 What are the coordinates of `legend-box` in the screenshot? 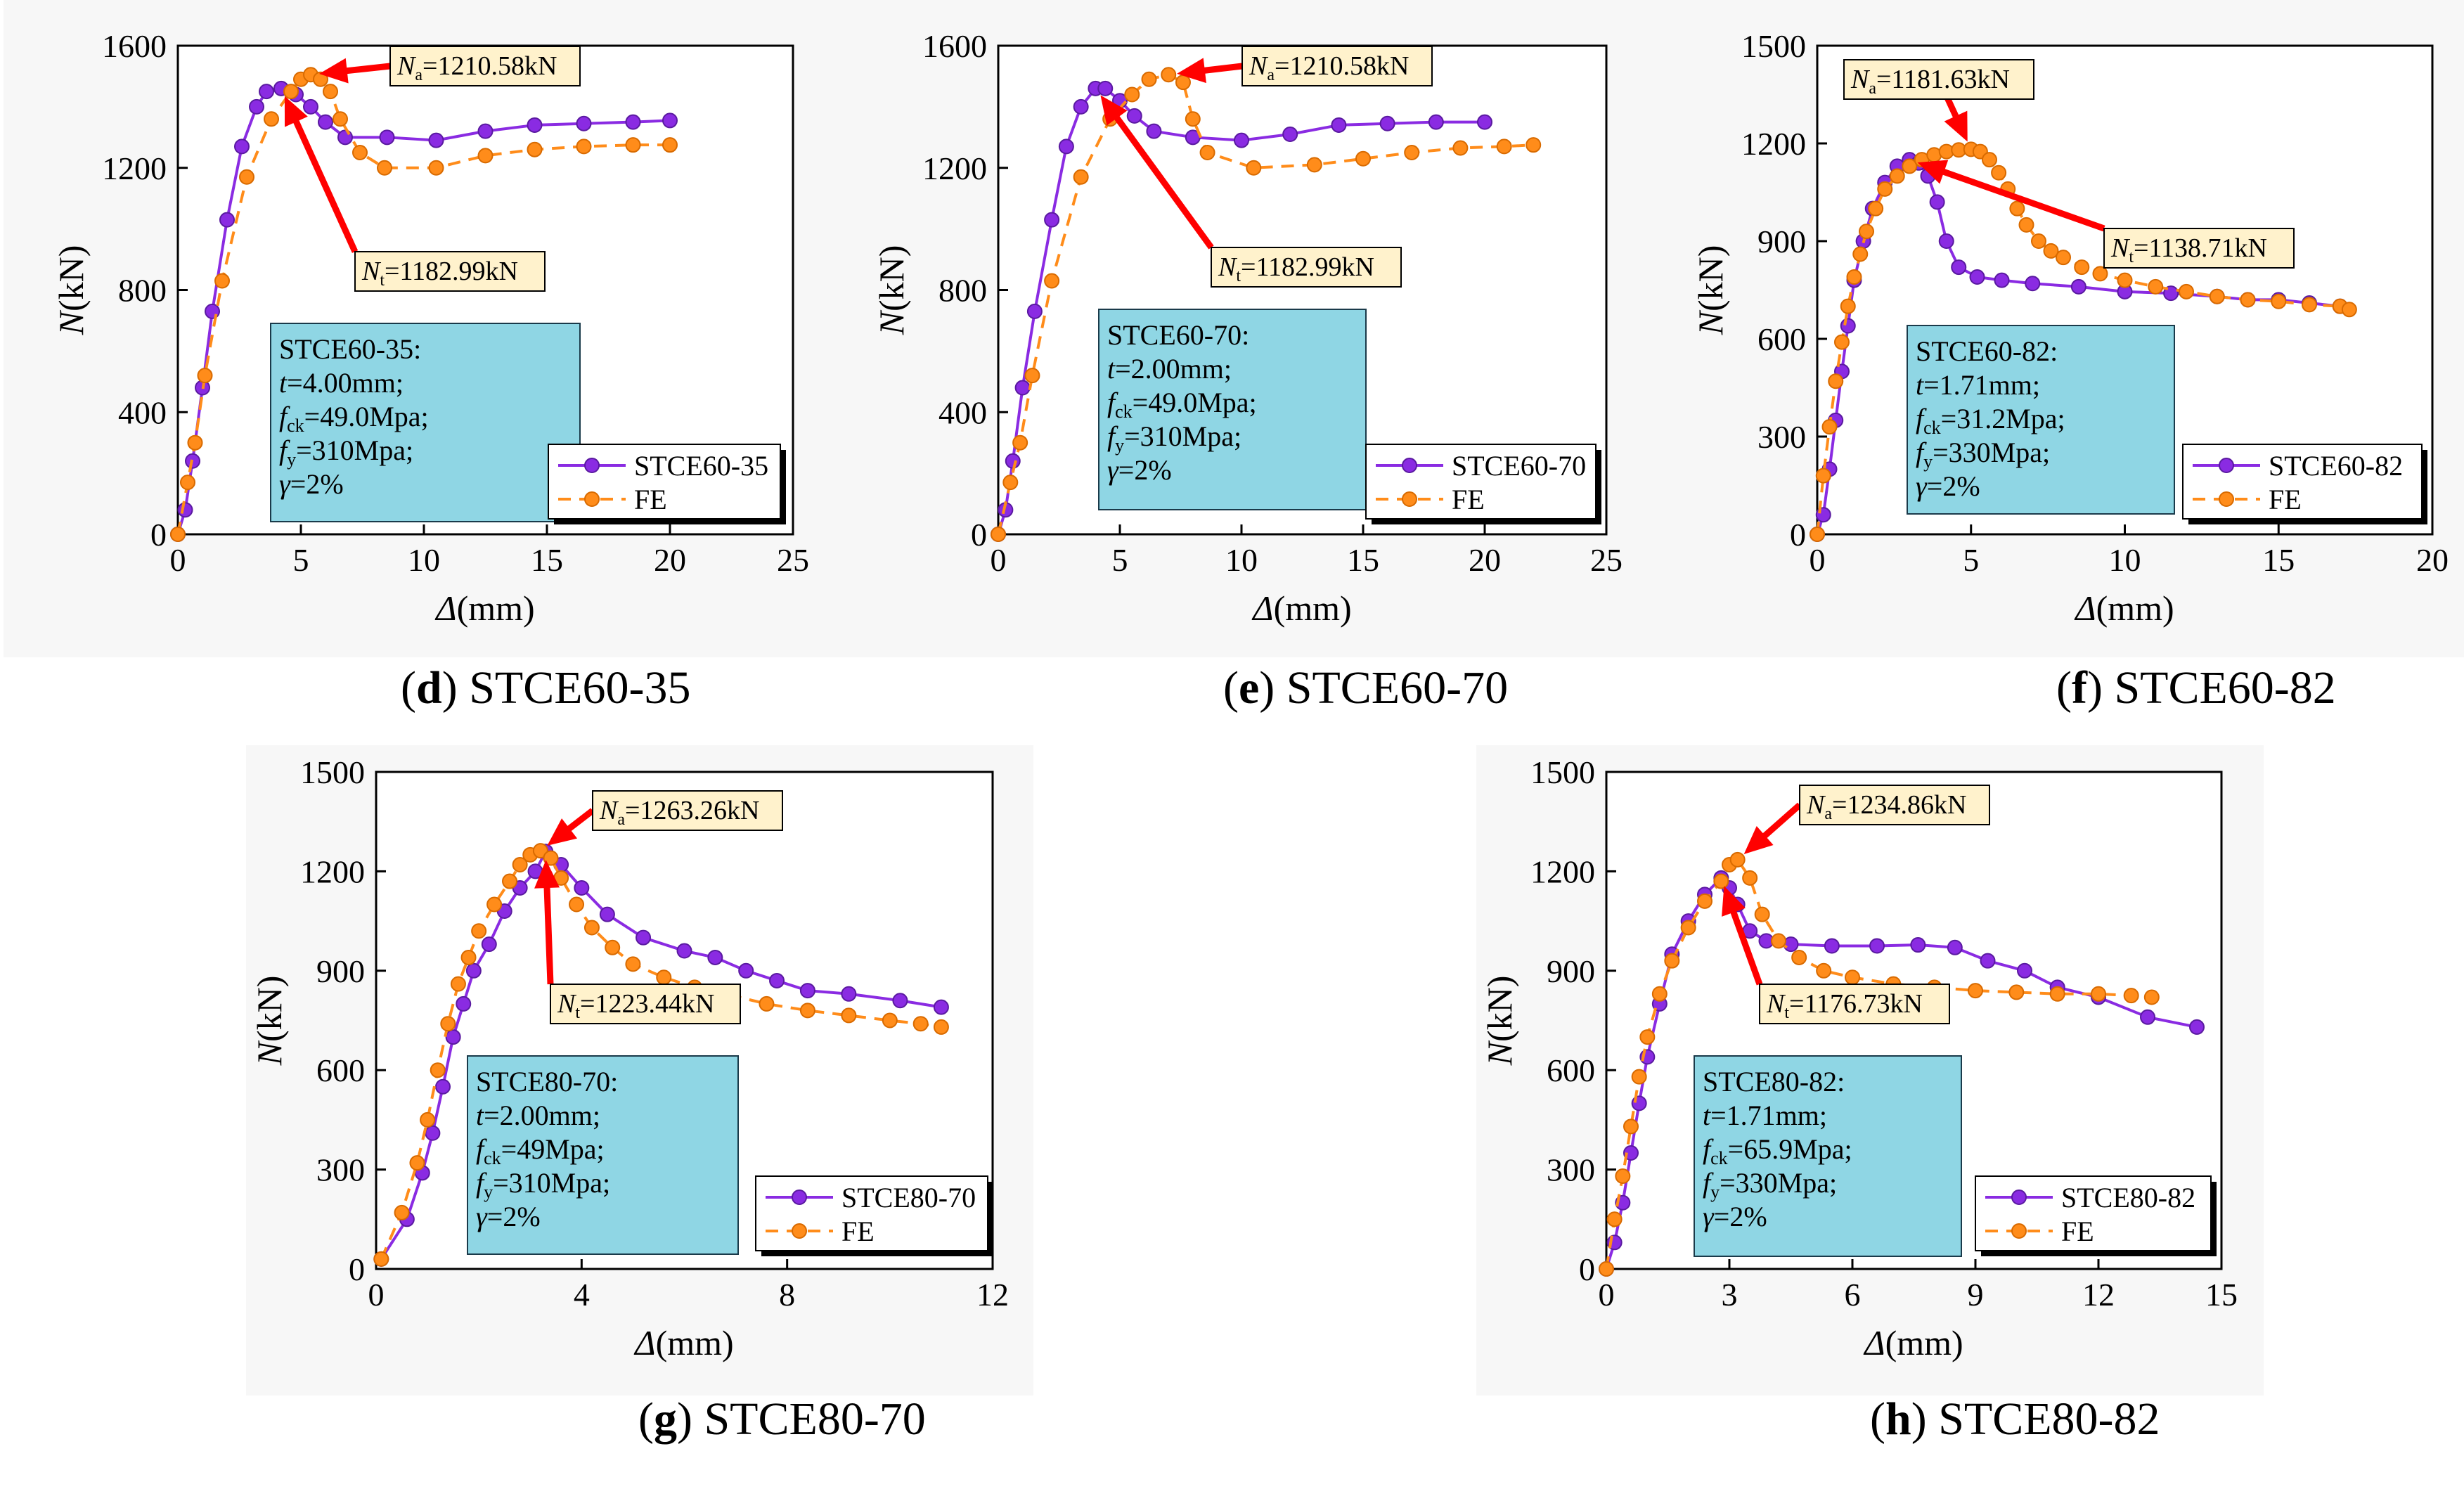 It's located at (2302, 482).